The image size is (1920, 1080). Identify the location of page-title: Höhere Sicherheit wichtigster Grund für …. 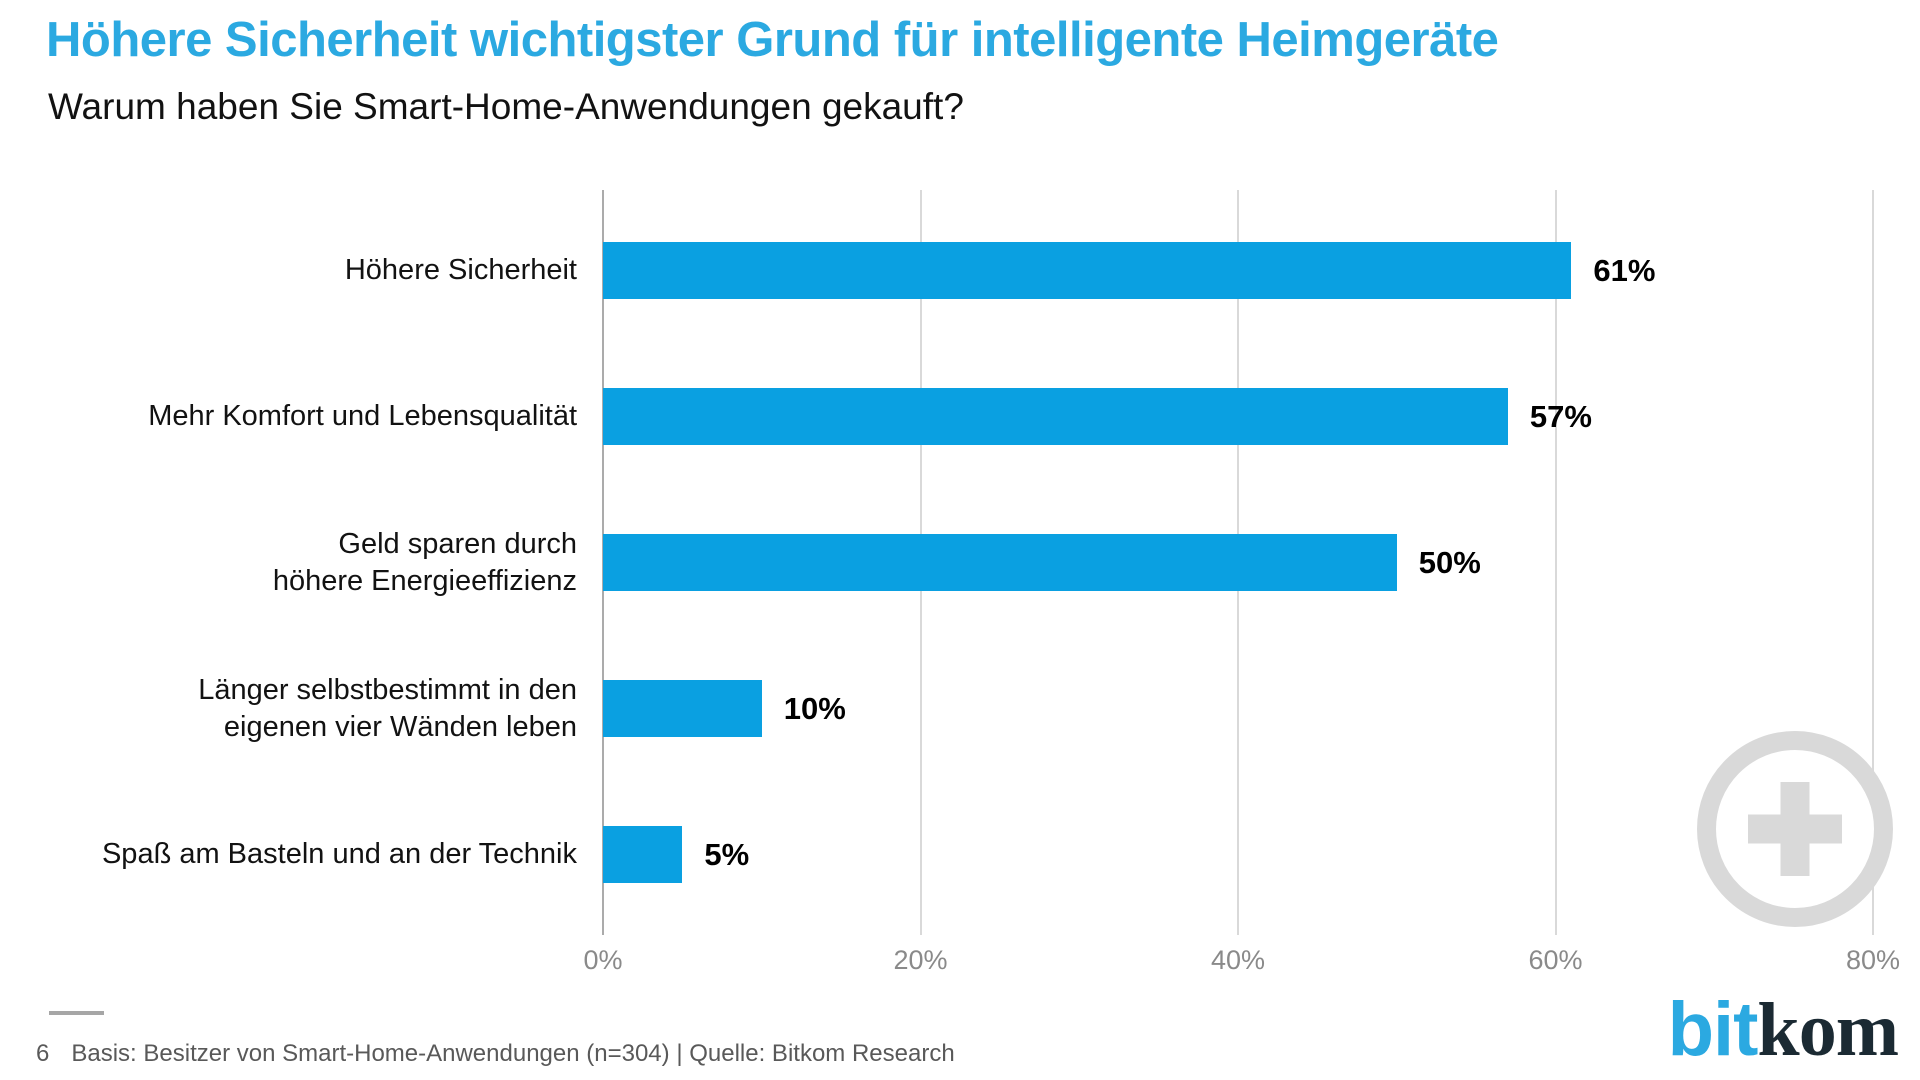
(772, 40).